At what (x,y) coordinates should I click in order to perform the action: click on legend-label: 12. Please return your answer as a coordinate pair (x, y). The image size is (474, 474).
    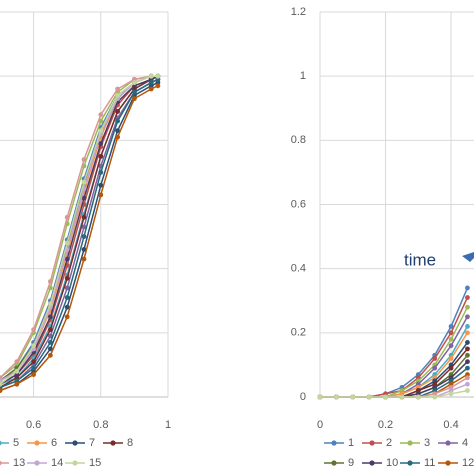
    Looking at the image, I should click on (468, 463).